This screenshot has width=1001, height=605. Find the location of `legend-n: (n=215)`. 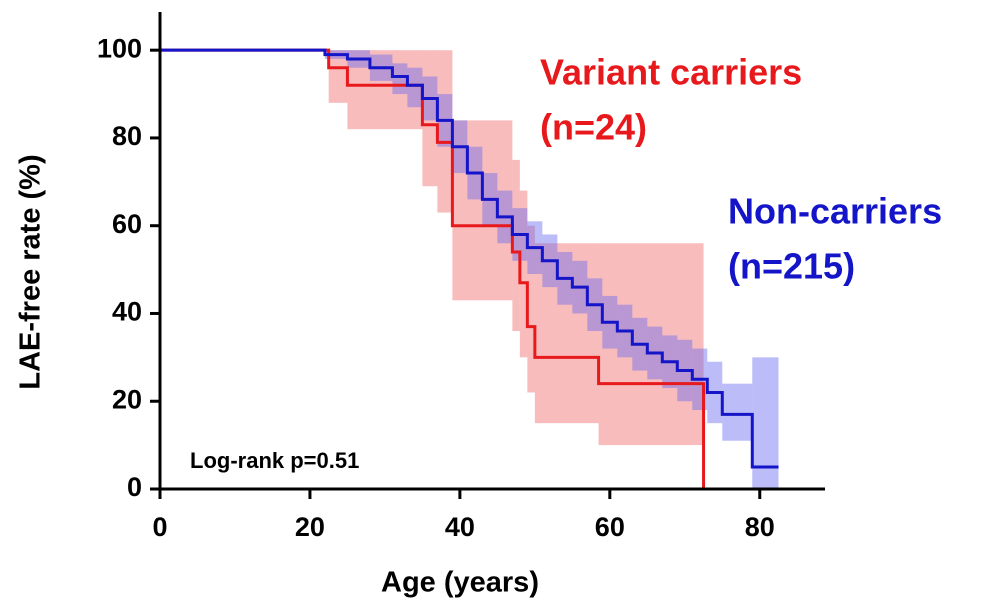

legend-n: (n=215) is located at coordinates (791, 266).